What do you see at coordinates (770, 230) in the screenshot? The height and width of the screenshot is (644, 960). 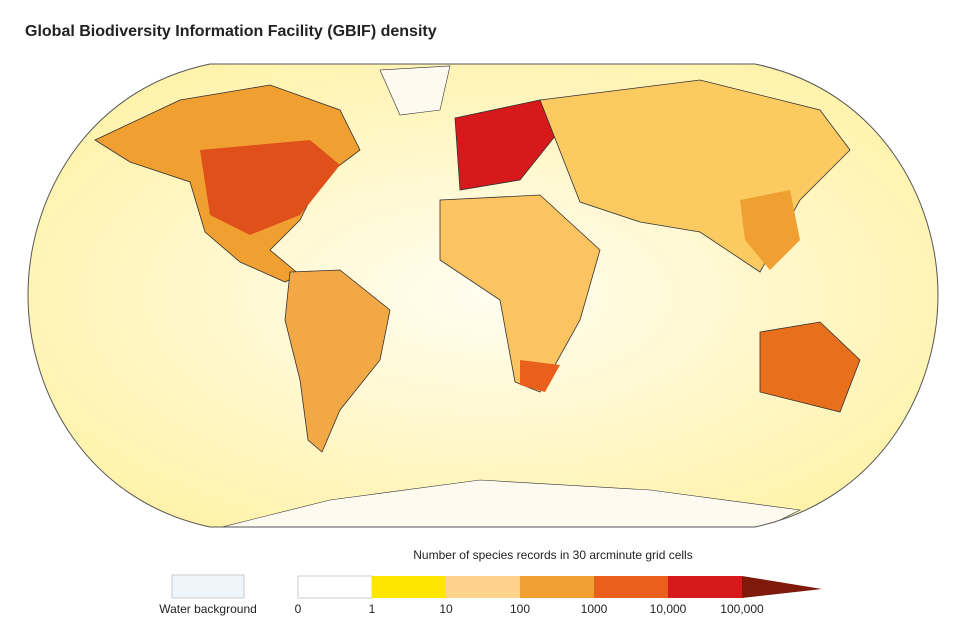 I see `east-asia-dense` at bounding box center [770, 230].